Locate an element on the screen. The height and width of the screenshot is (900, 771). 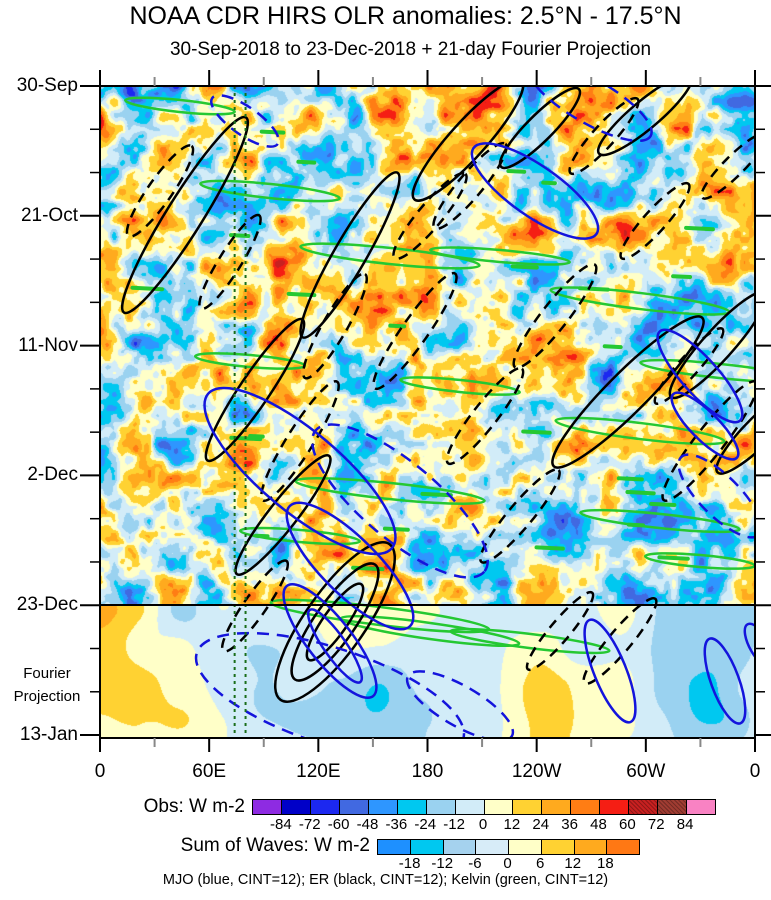
fourier-projection-note: Fourier Projection is located at coordinates (47, 685).